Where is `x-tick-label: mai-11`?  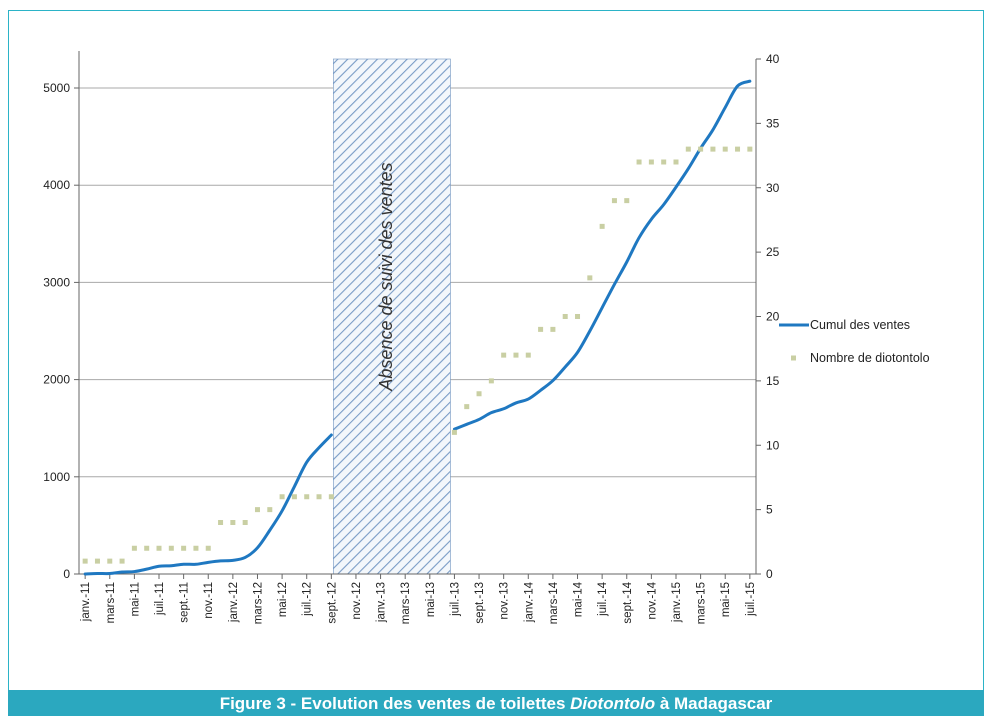 x-tick-label: mai-11 is located at coordinates (135, 599).